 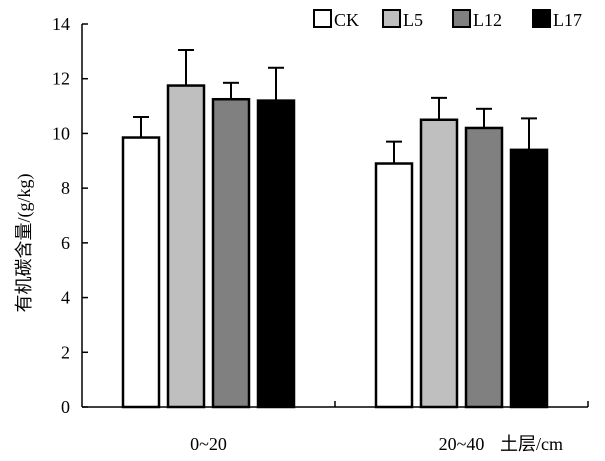 I want to click on legend-label-l17: L17, so click(x=567, y=20).